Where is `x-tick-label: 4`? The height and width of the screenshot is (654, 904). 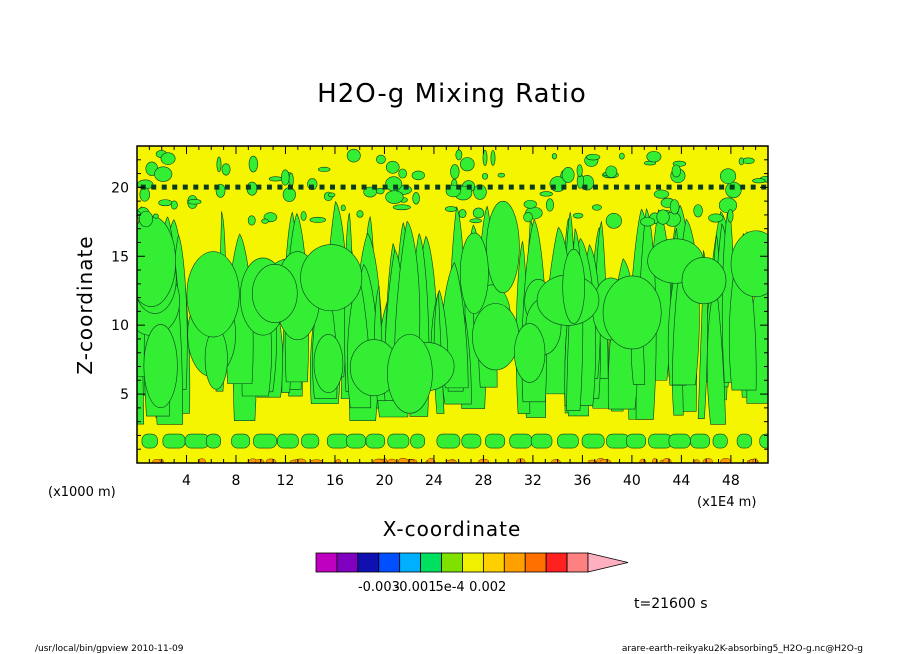 x-tick-label: 4 is located at coordinates (186, 481).